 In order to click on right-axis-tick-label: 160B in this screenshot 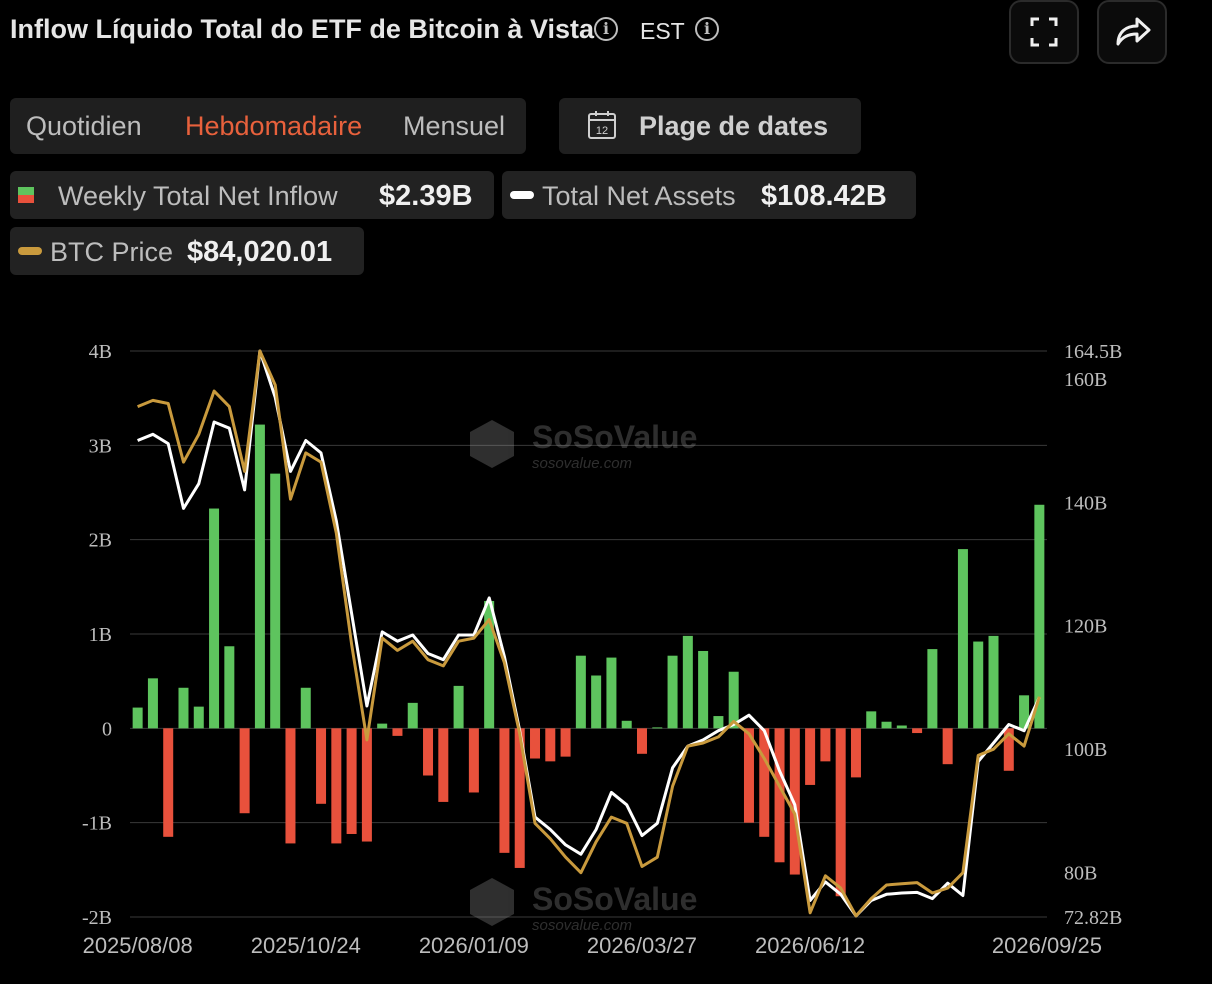, I will do `click(1085, 380)`.